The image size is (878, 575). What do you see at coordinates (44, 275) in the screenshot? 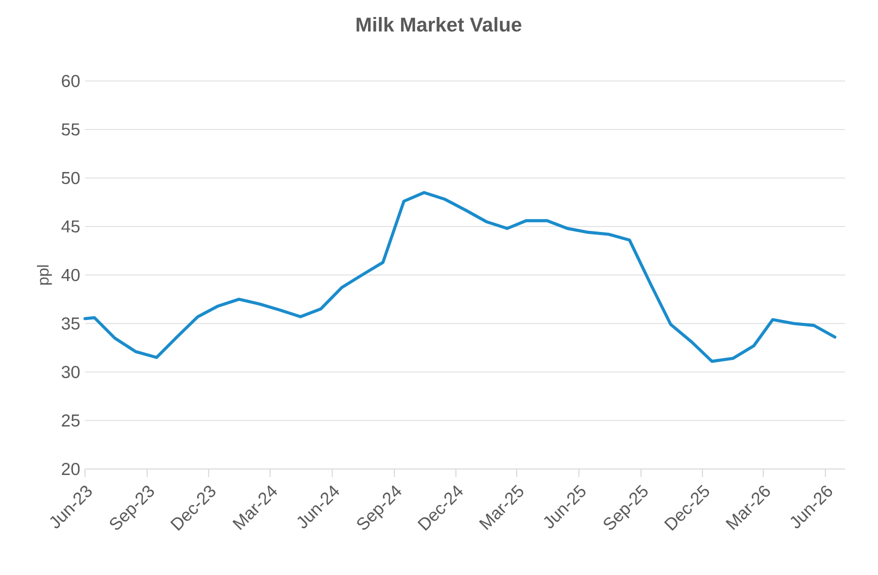
I see `y-axis-title: ppl` at bounding box center [44, 275].